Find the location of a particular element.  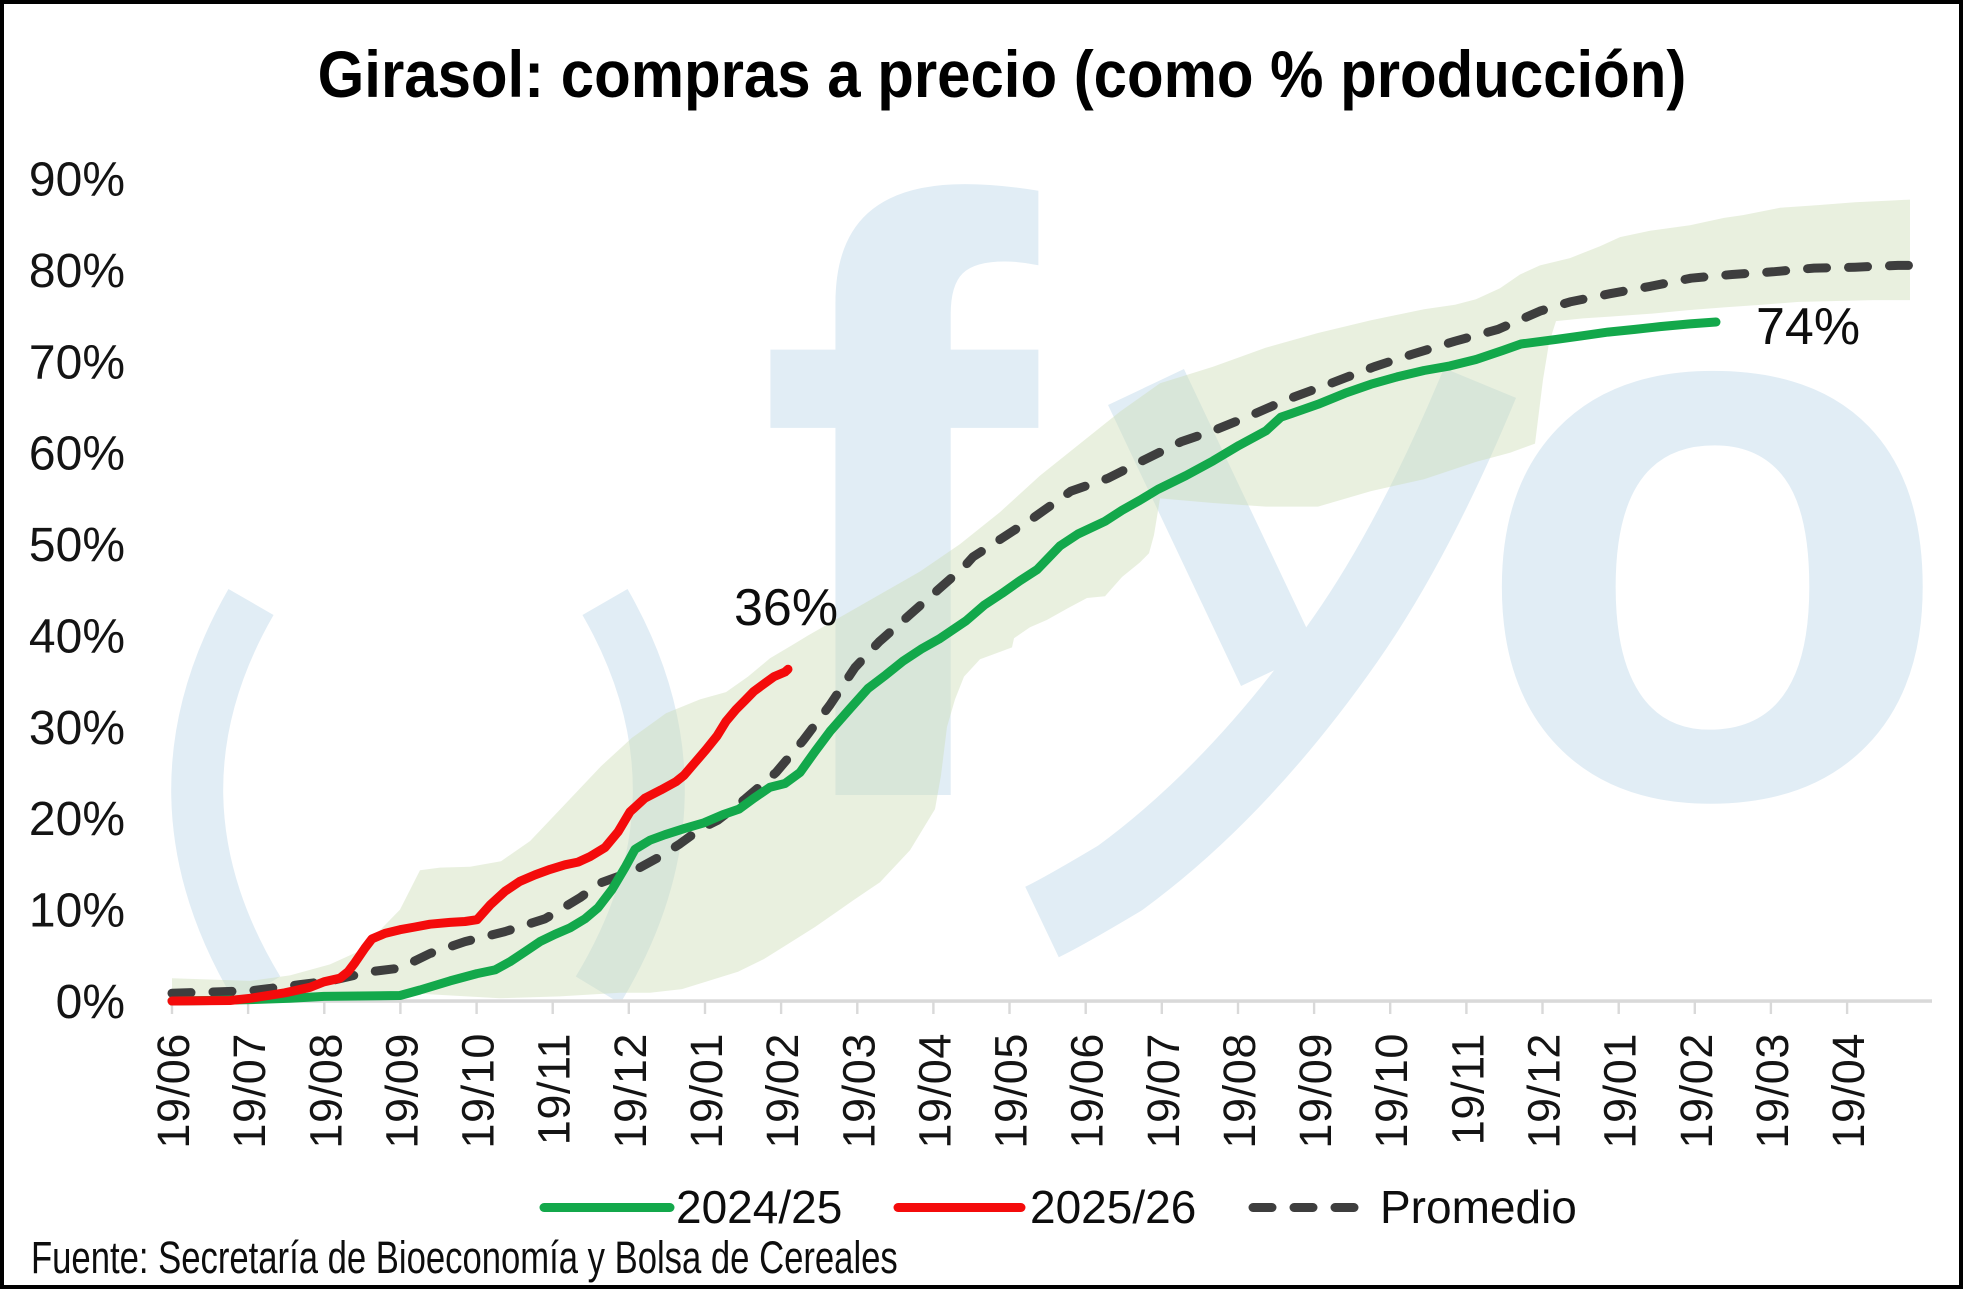

svg-text: 90% is located at coordinates (77, 180).